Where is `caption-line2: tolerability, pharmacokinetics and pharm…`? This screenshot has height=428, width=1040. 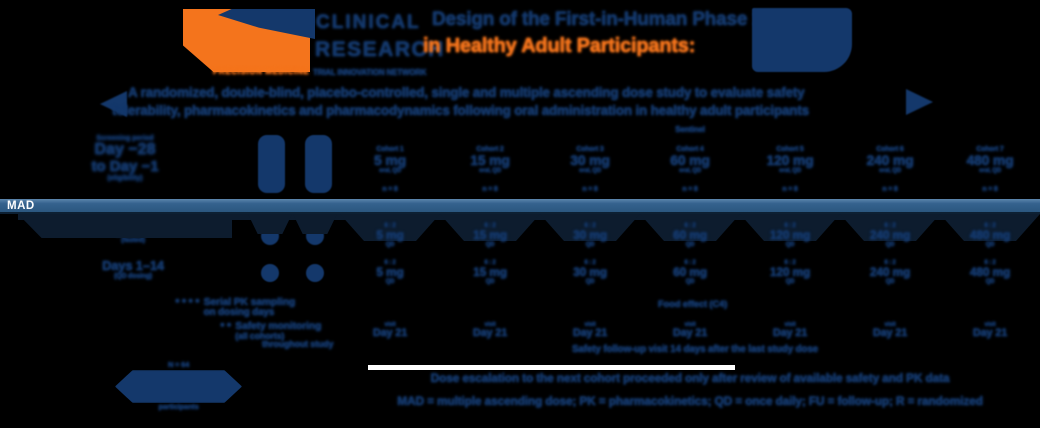
caption-line2: tolerability, pharmacokinetics and pharm… is located at coordinates (460, 110).